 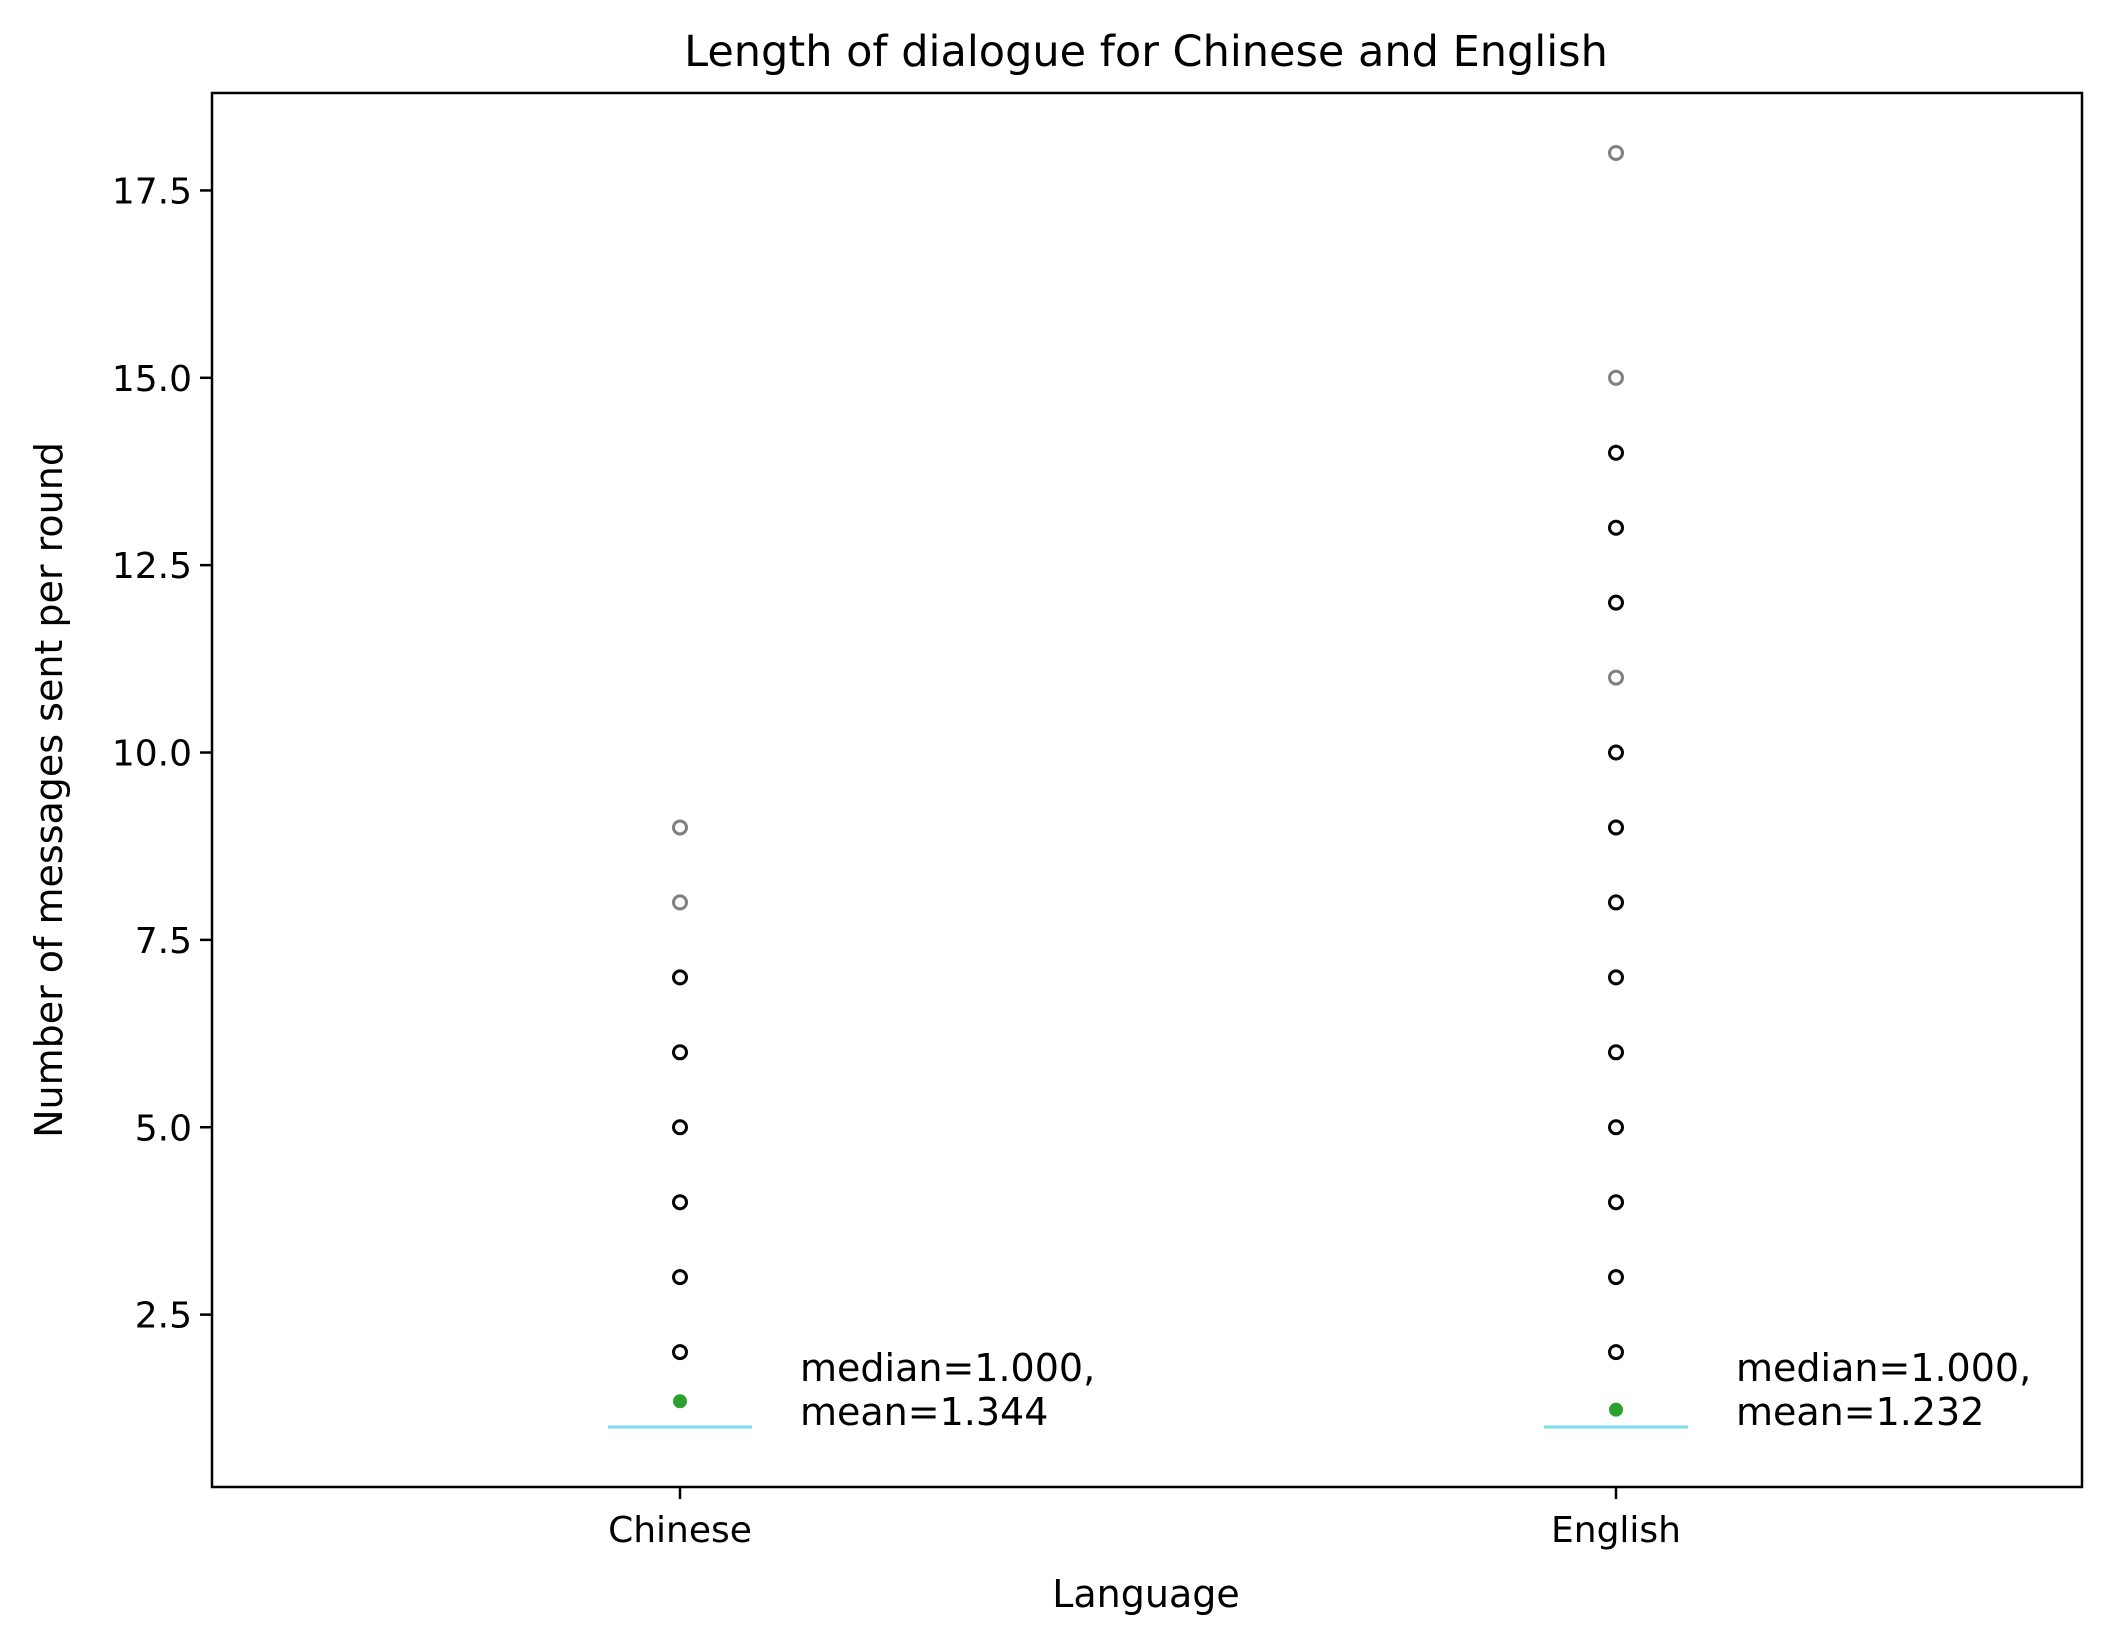 I want to click on x-tick-label-english: English, so click(x=1616, y=1530).